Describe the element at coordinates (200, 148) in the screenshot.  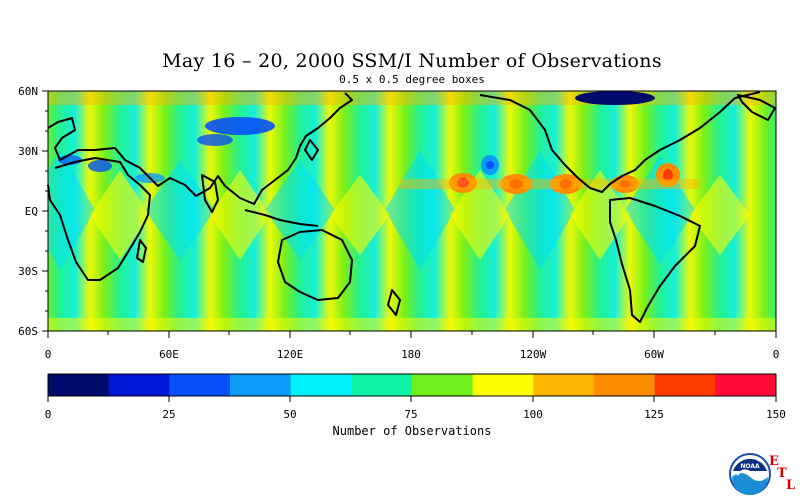
I see `europe-asia-coast` at that location.